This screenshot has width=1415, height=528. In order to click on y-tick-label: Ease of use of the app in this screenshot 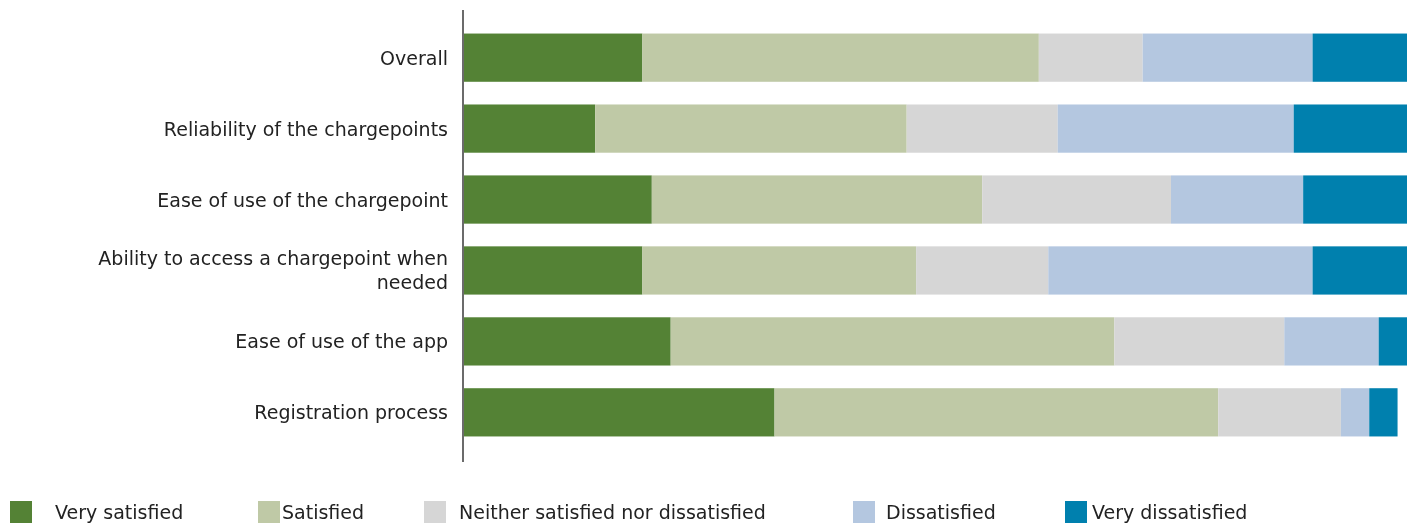, I will do `click(341, 341)`.